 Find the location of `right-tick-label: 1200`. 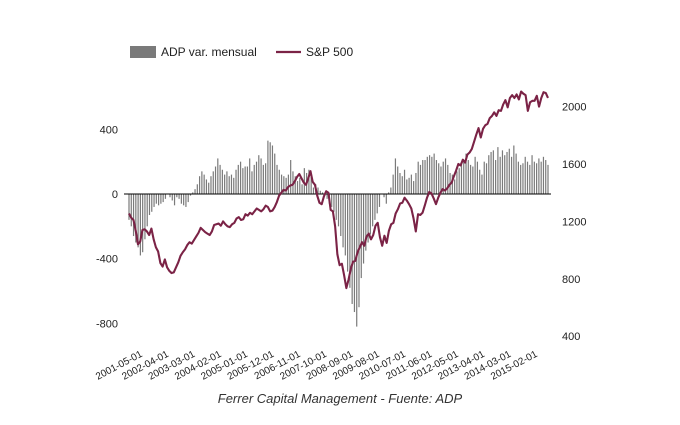

right-tick-label: 1200 is located at coordinates (574, 222).